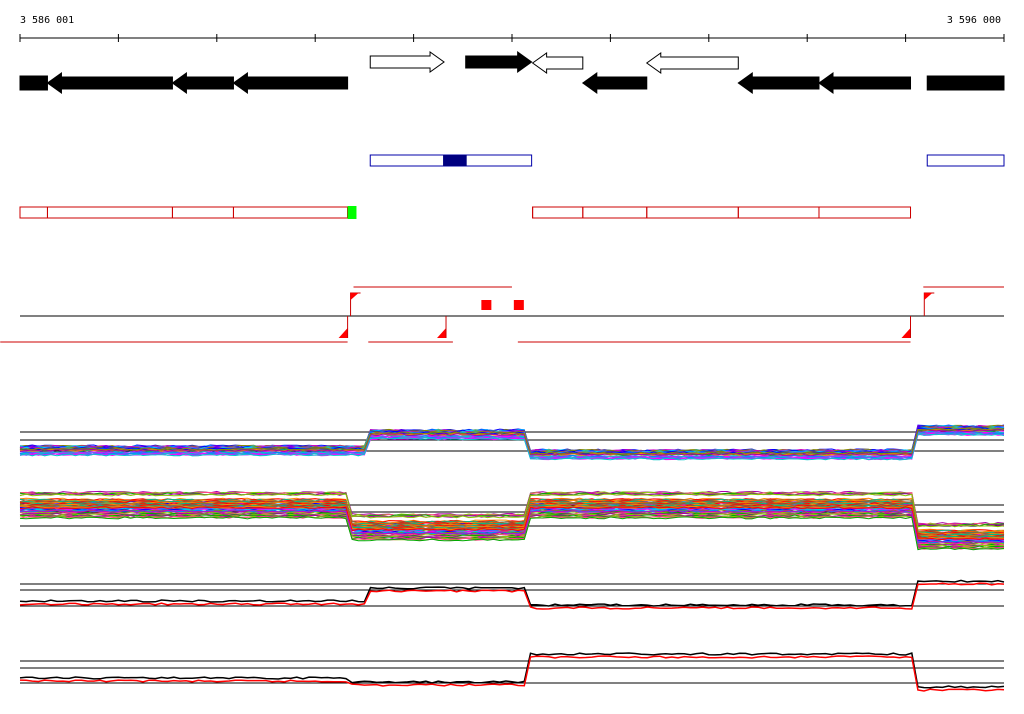 Image resolution: width=1024 pixels, height=714 pixels. What do you see at coordinates (47, 20) in the screenshot?
I see `coordinate-start-label: 3 586 001` at bounding box center [47, 20].